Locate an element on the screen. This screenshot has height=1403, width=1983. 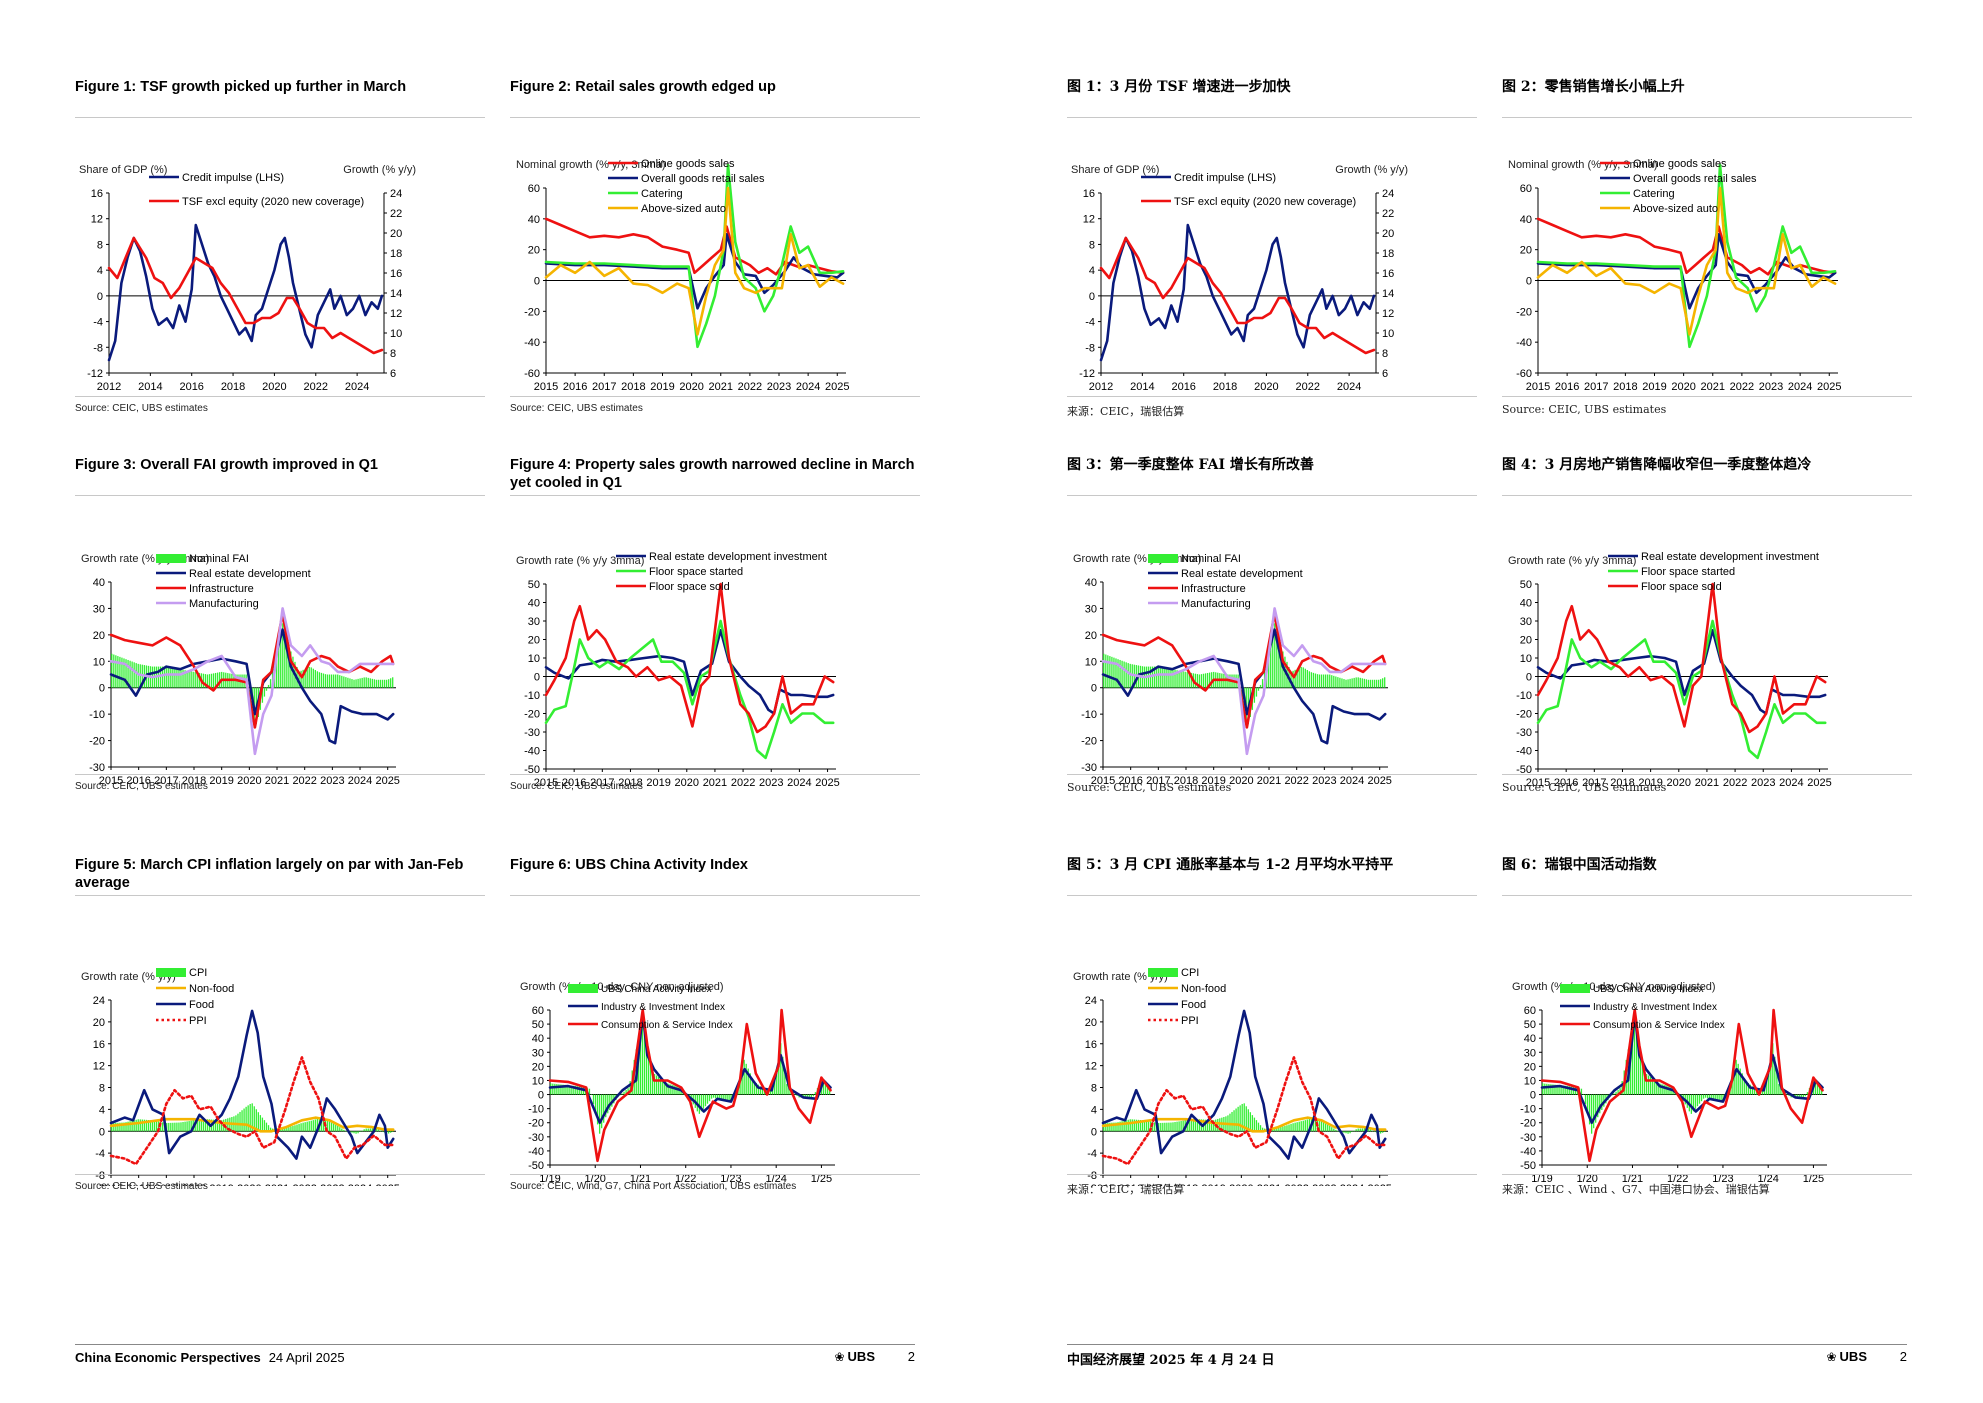
x-tick-label: 1/22 is located at coordinates (685, 1179).